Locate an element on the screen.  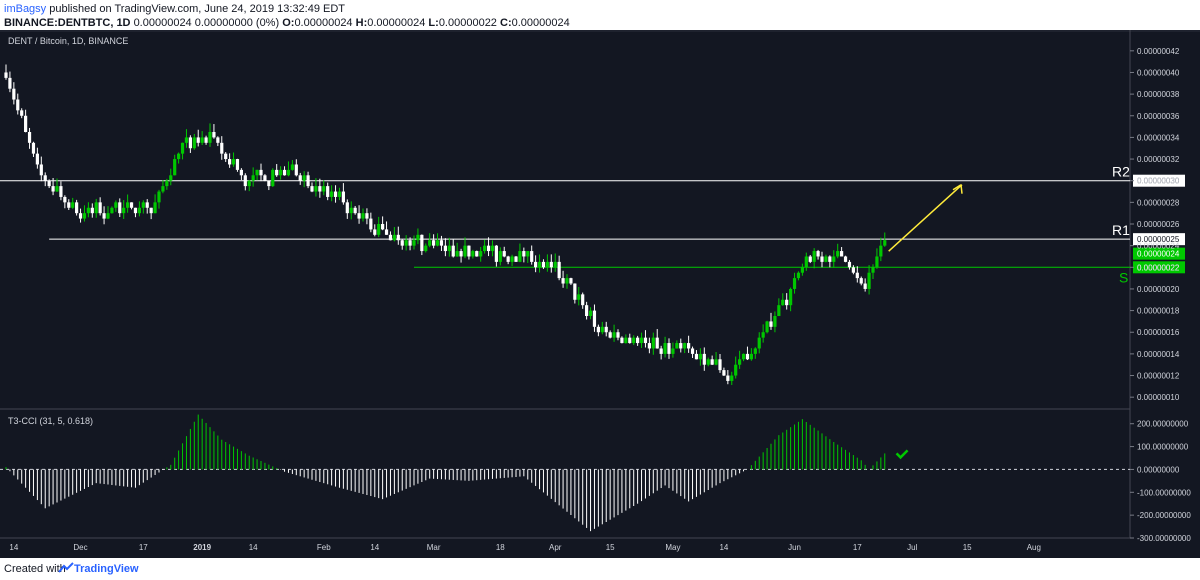
tradingview-link: TradingView is located at coordinates (106, 569).